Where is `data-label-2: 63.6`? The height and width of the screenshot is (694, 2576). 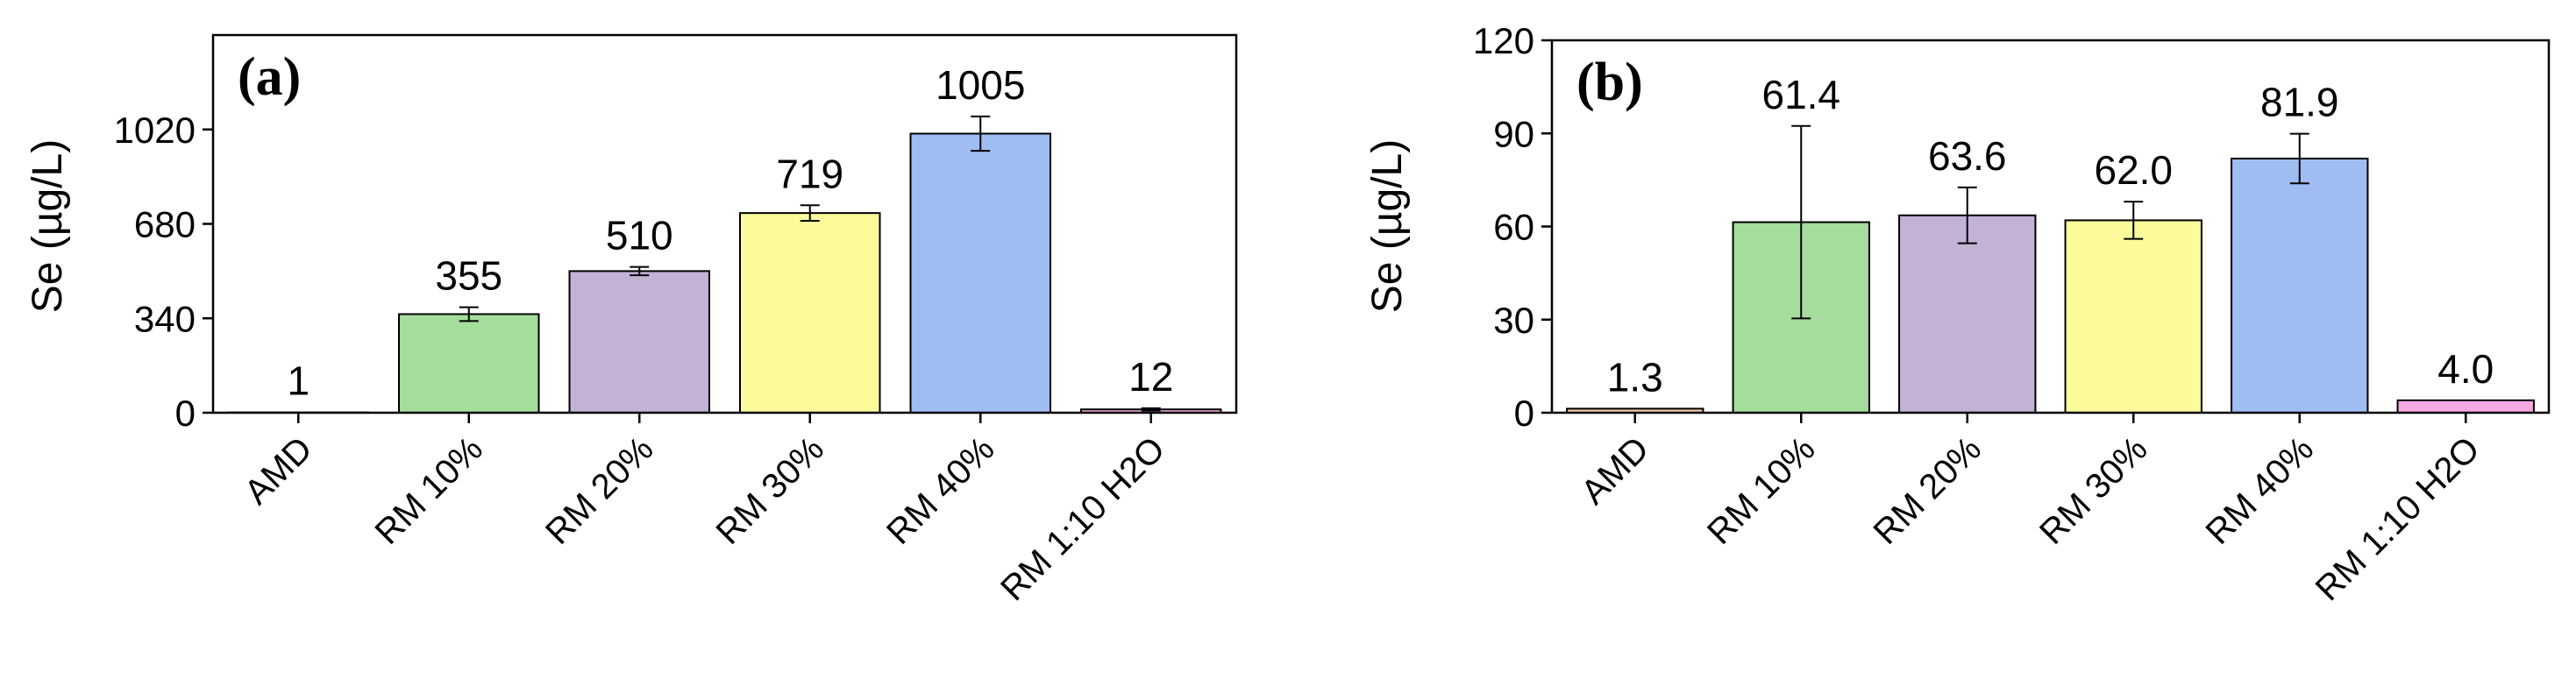
data-label-2: 63.6 is located at coordinates (1967, 156).